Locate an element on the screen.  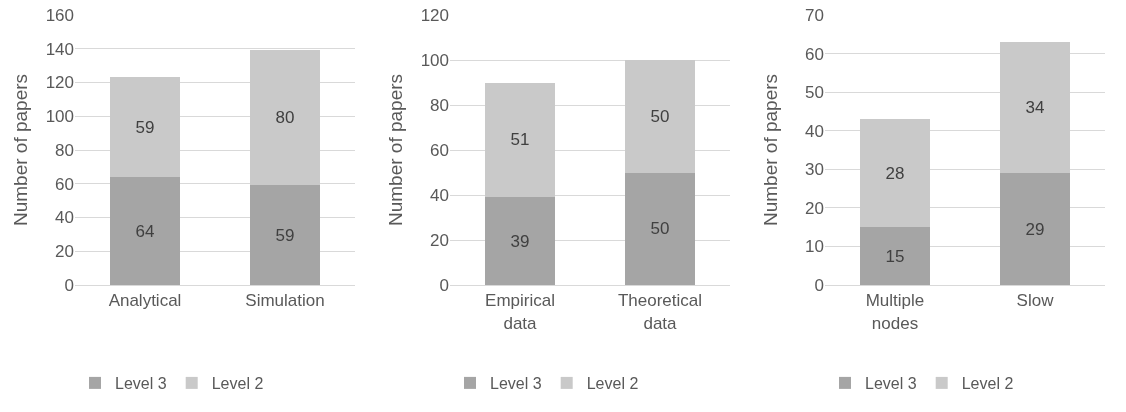
data-label: 28 is located at coordinates (895, 173).